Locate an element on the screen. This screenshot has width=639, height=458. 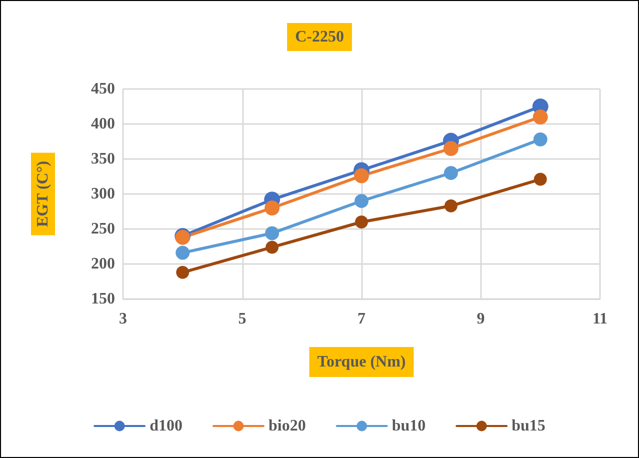
chart-title: C-2250 is located at coordinates (319, 37).